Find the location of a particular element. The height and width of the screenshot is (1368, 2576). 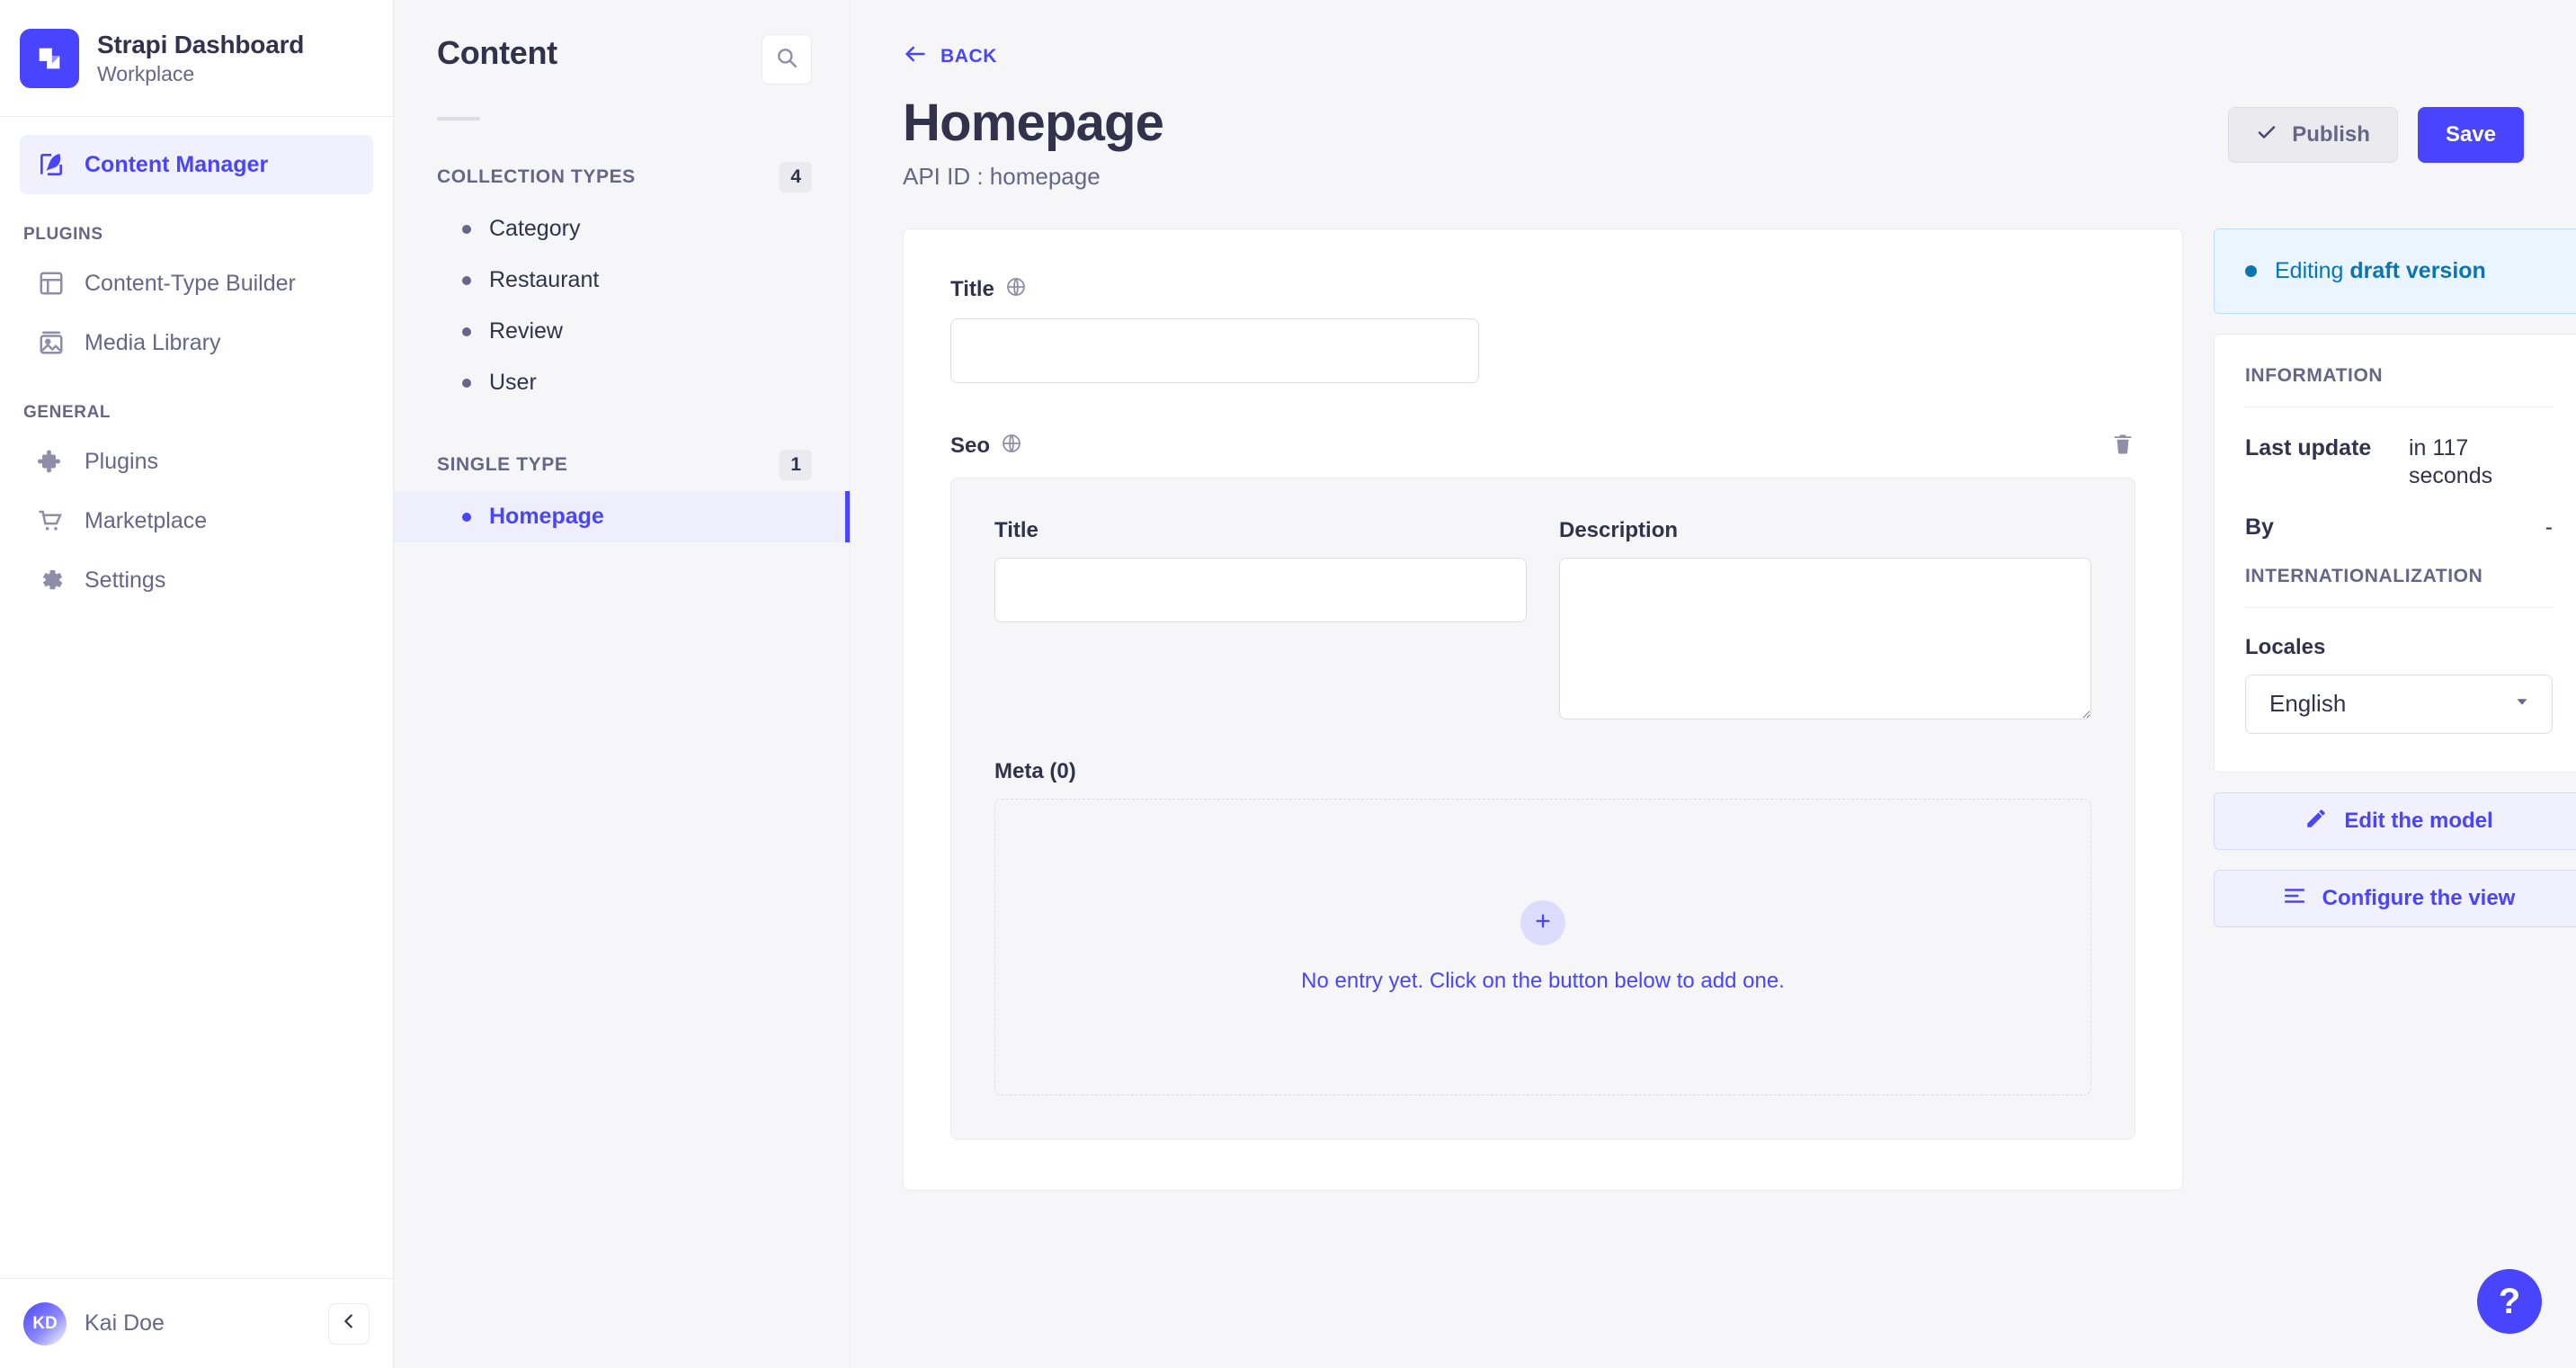

seo-title-input is located at coordinates (1261, 590).